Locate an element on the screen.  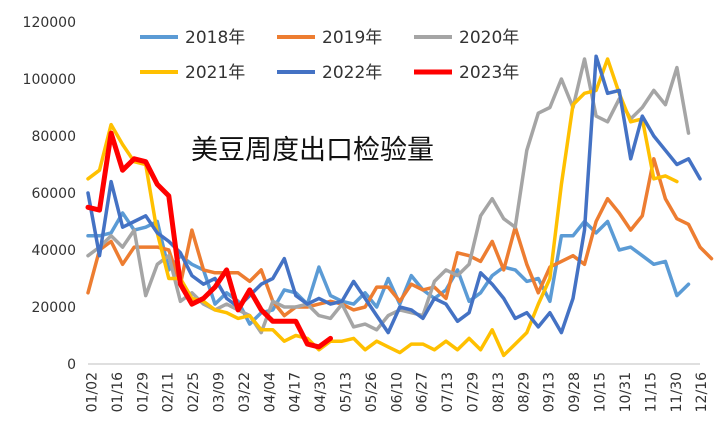
x-tick-label: 03/09 is located at coordinates (219, 392).